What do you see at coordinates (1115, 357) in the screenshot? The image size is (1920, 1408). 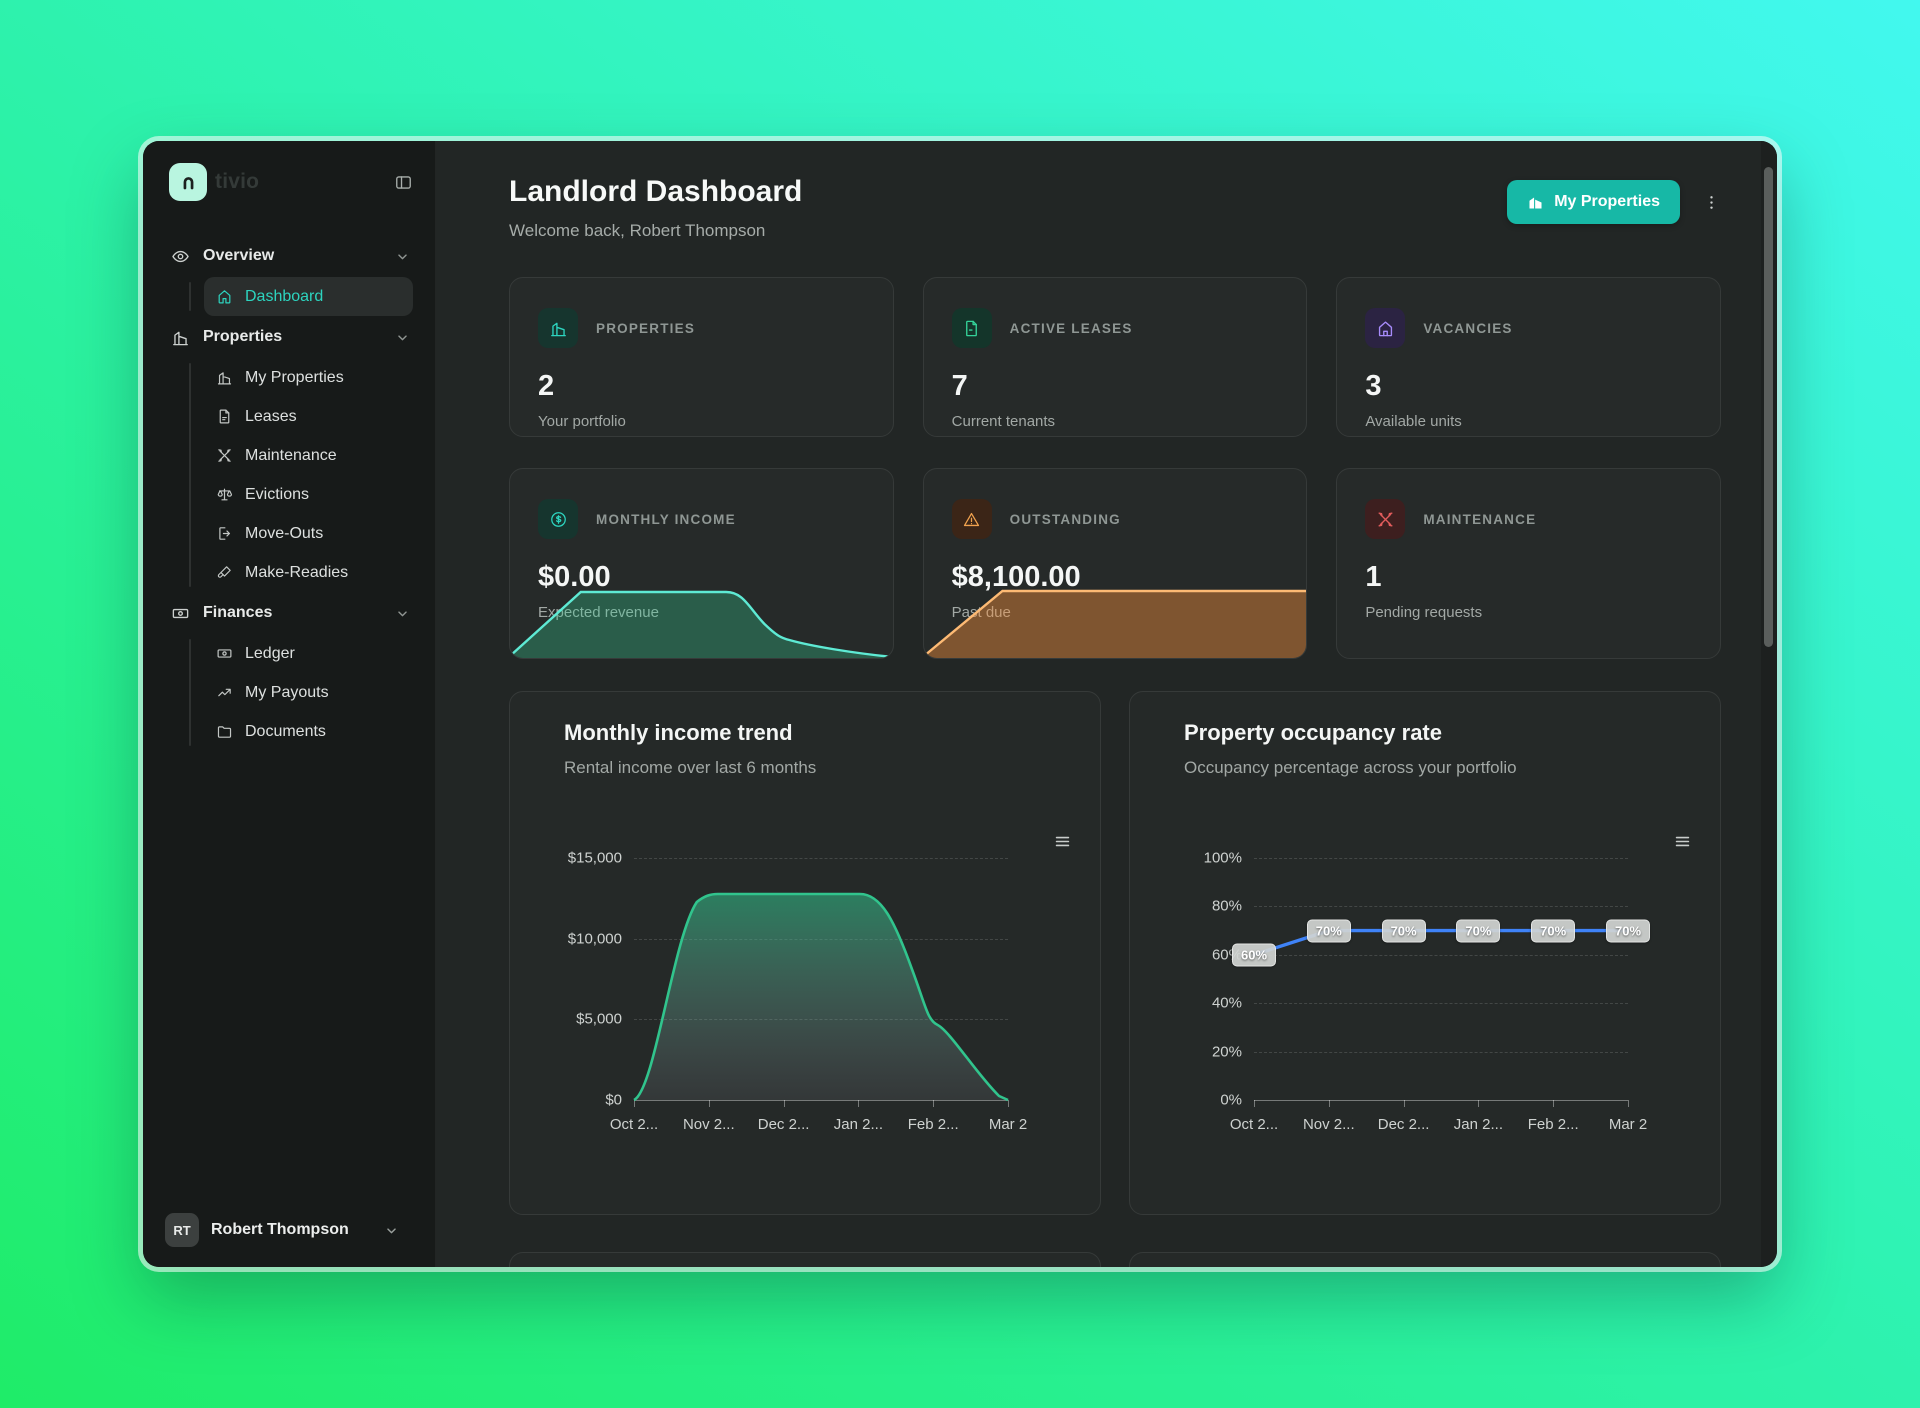 I see `stat-card-active-leases: ACTIVE LEASES 7 Current tenants` at bounding box center [1115, 357].